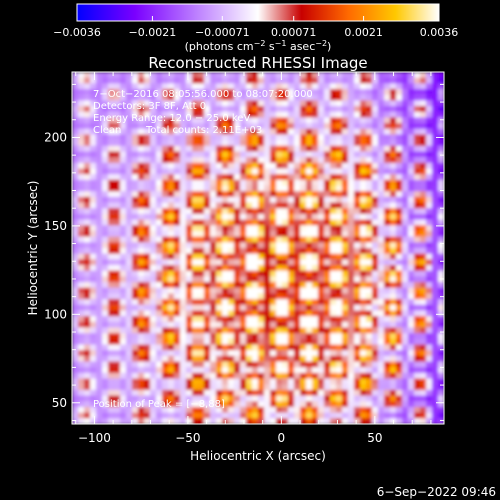  What do you see at coordinates (282, 438) in the screenshot?
I see `x-tick-label: 0` at bounding box center [282, 438].